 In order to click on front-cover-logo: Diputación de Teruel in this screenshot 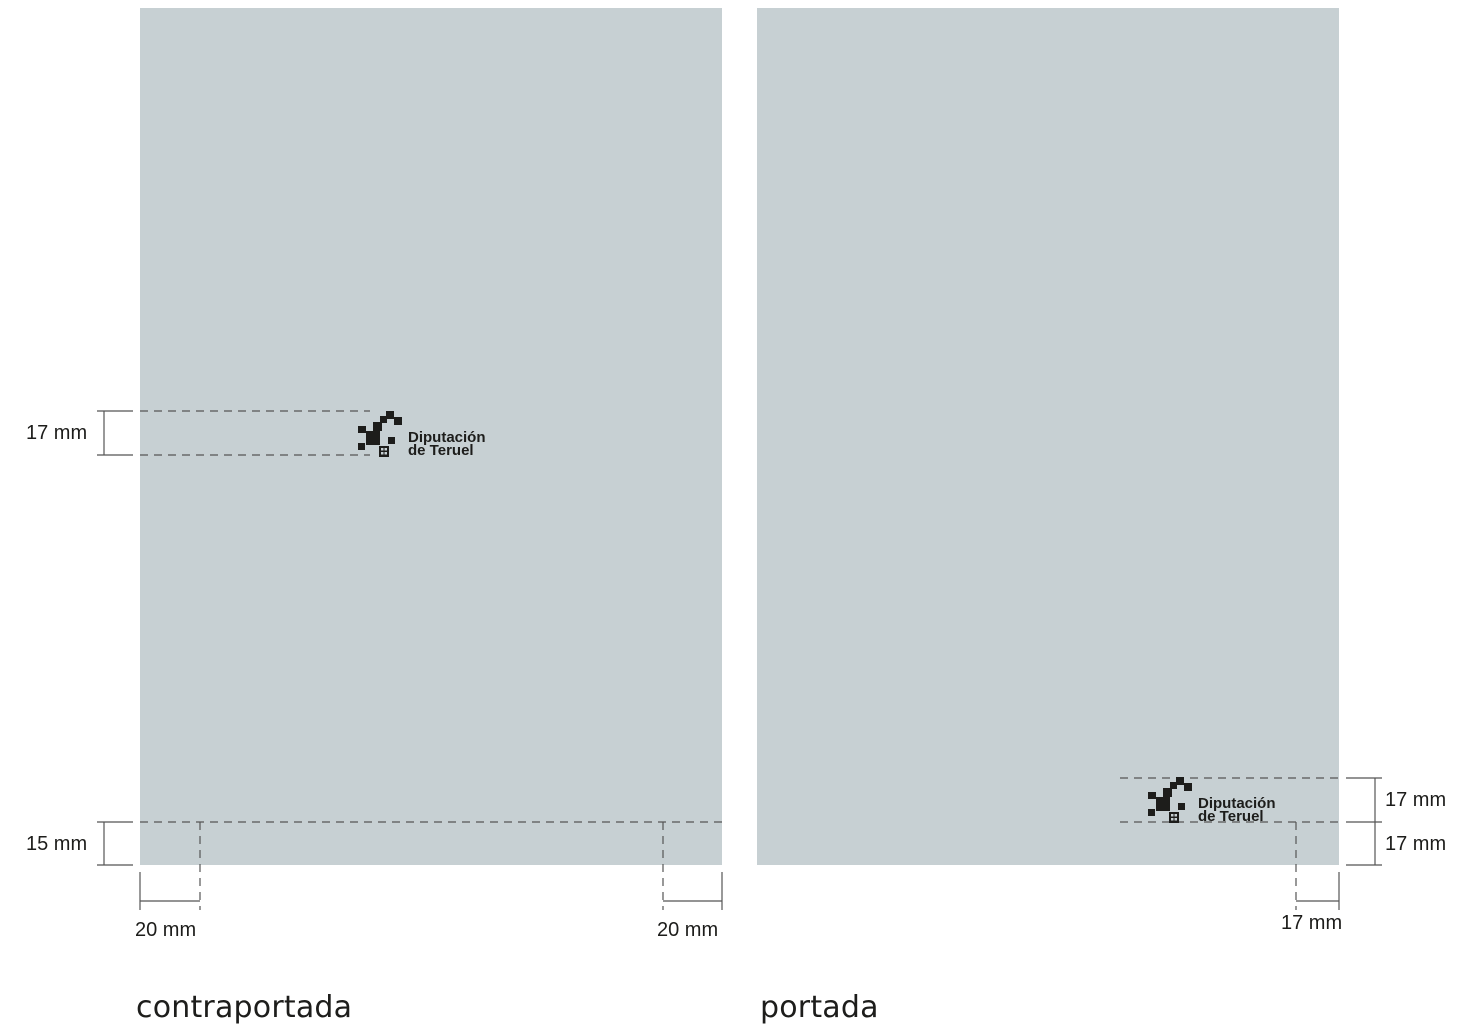, I will do `click(1226, 805)`.